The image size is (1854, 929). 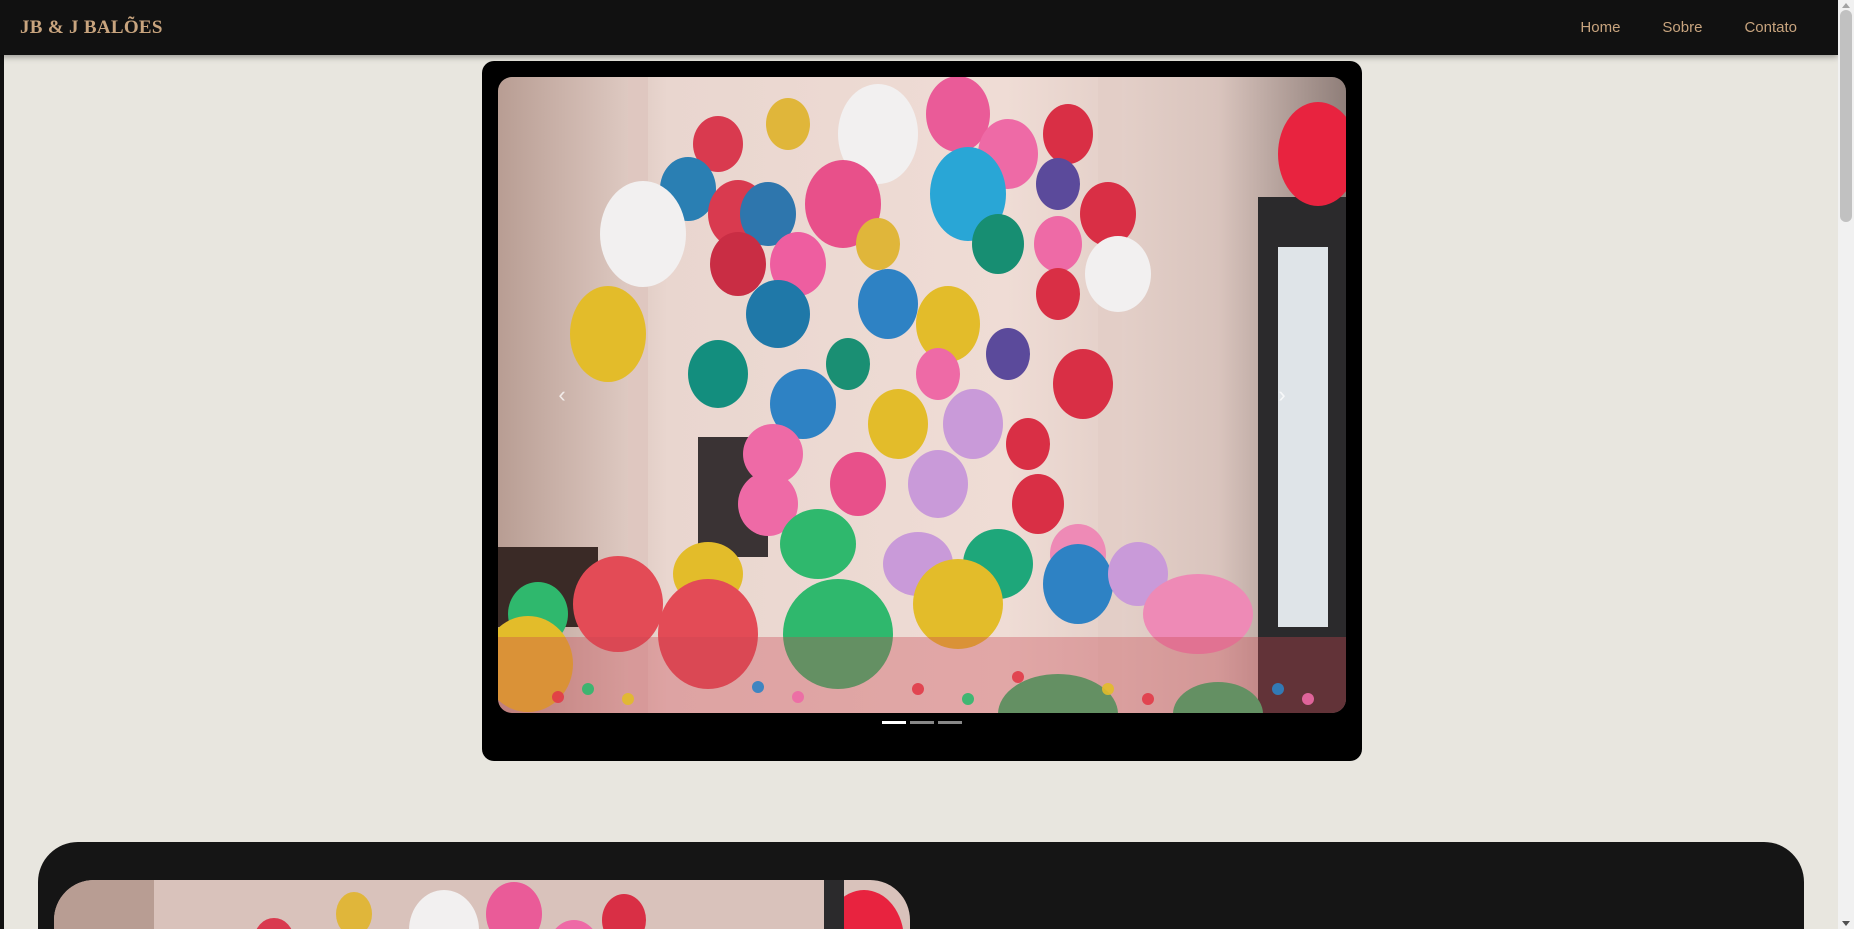 I want to click on chevron-left-icon: ‹, so click(x=562, y=394).